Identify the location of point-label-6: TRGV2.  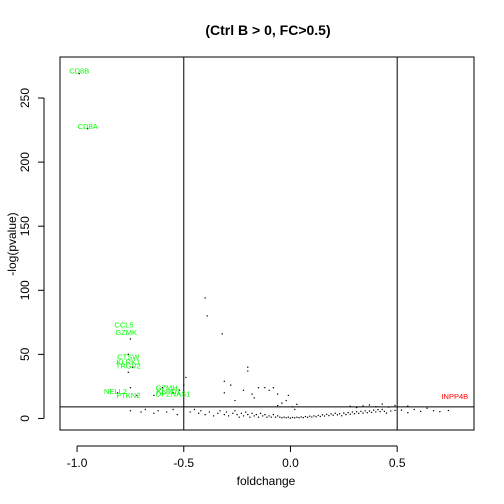
(128, 365).